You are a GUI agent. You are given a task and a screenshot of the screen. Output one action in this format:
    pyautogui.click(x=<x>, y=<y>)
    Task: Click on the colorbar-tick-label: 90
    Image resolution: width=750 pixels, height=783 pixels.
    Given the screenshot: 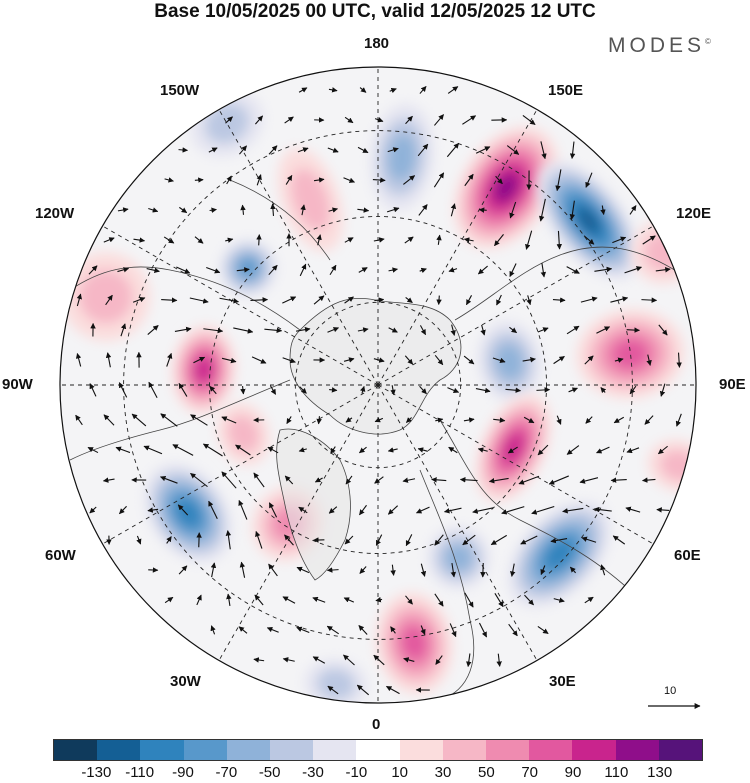 What is the action you would take?
    pyautogui.click(x=573, y=772)
    